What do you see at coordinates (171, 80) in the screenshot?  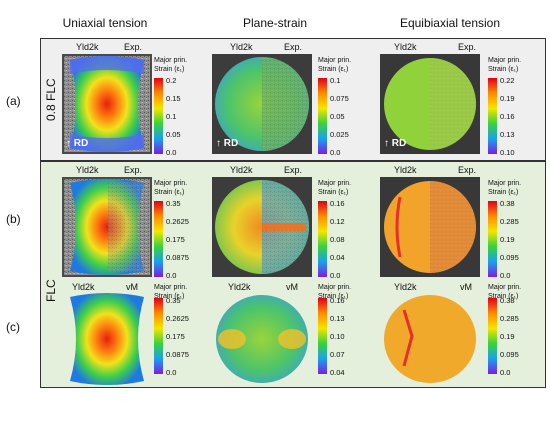 I see `colorbar-tick: 0.2` at bounding box center [171, 80].